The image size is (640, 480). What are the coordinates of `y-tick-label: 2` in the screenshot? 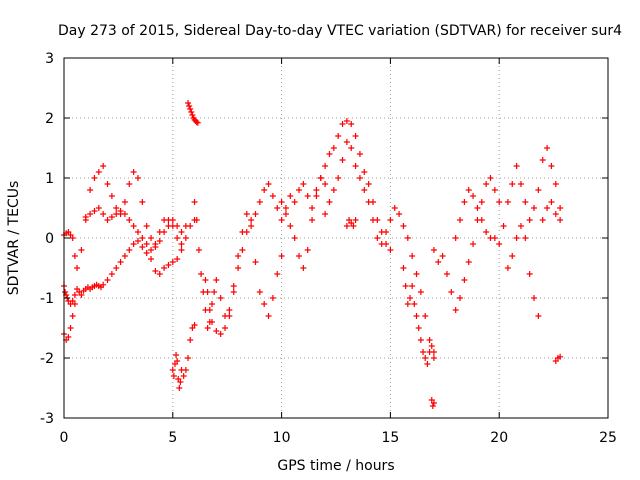 It's located at (49, 119).